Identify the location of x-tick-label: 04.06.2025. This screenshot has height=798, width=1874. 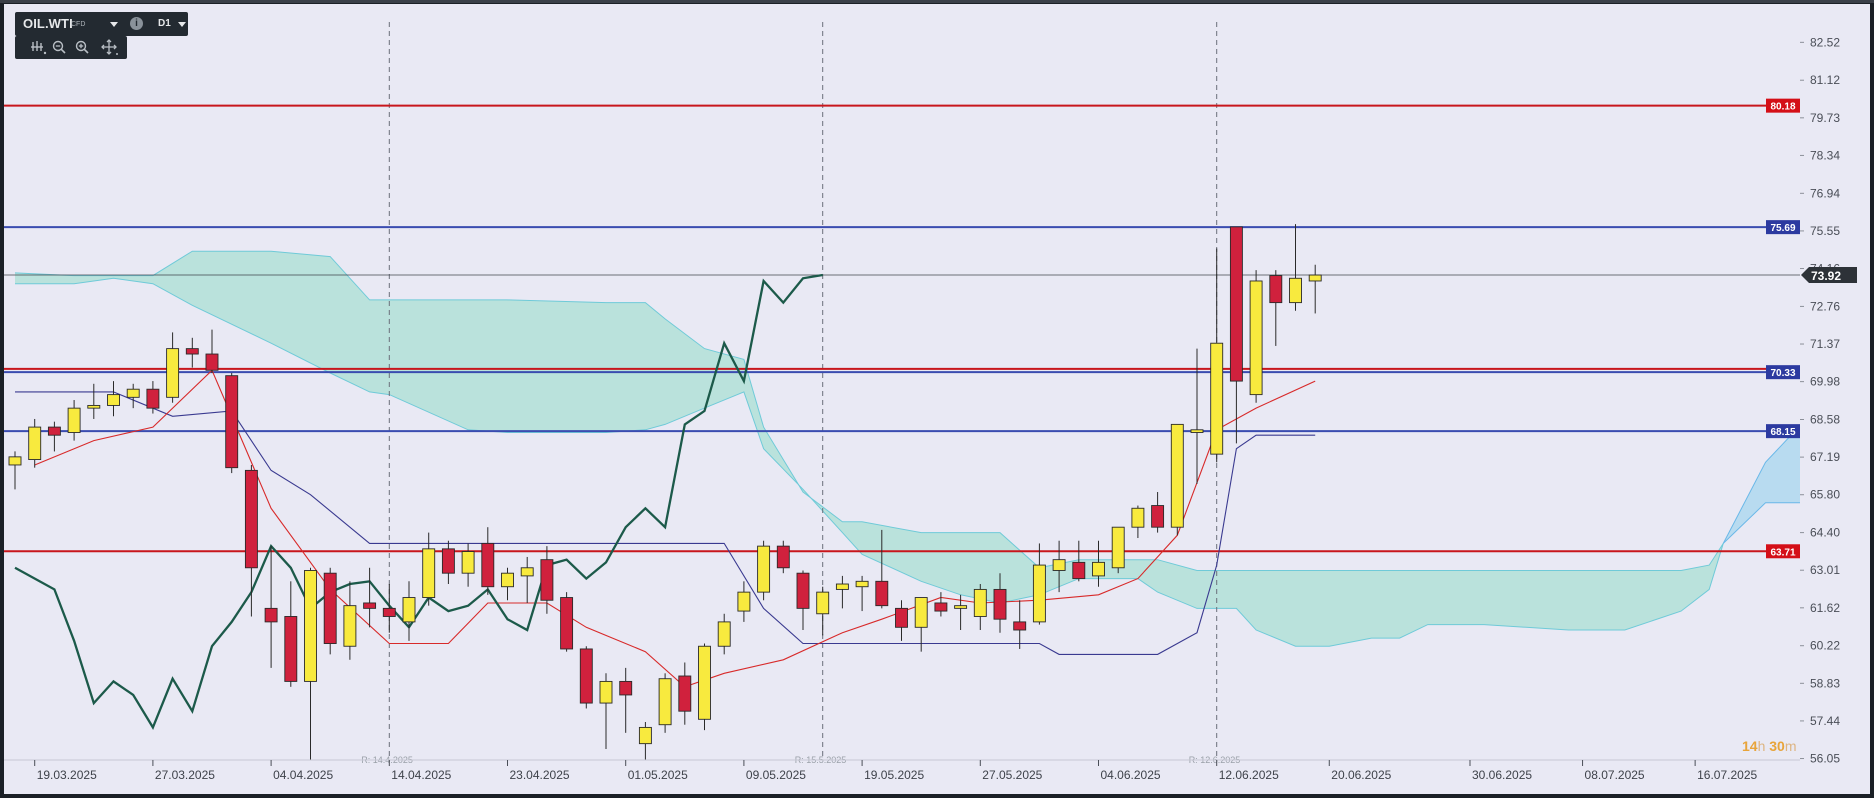
(1131, 775).